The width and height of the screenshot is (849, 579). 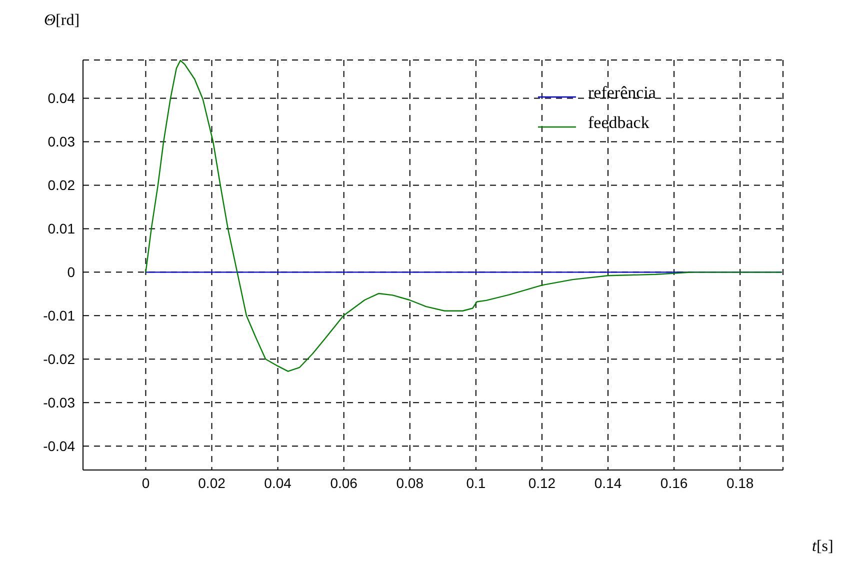 What do you see at coordinates (59, 316) in the screenshot?
I see `y-tick-label: -0.01` at bounding box center [59, 316].